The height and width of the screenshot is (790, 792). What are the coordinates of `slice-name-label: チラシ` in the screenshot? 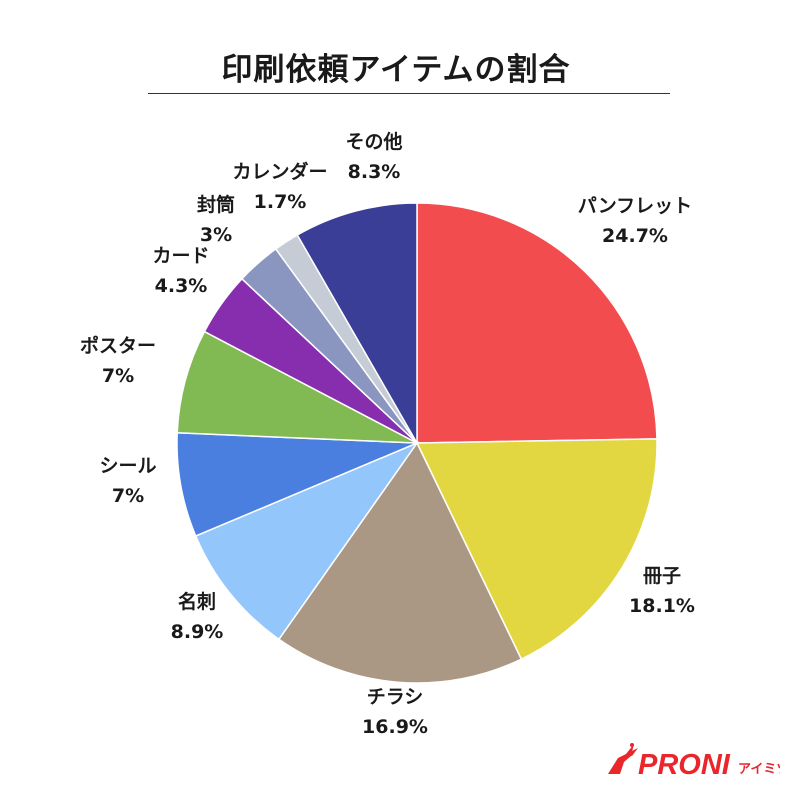 It's located at (395, 697).